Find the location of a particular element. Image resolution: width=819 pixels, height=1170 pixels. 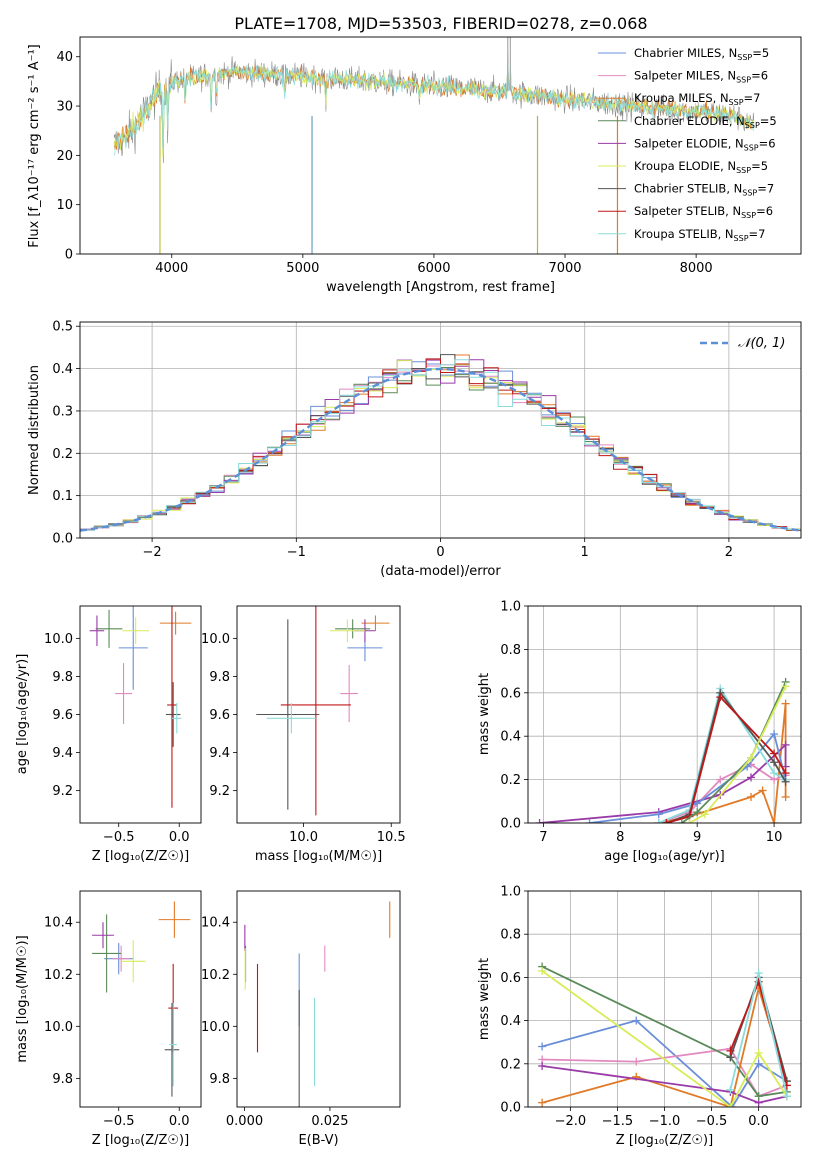

y-tick-label: 0.5 is located at coordinates (62, 327).